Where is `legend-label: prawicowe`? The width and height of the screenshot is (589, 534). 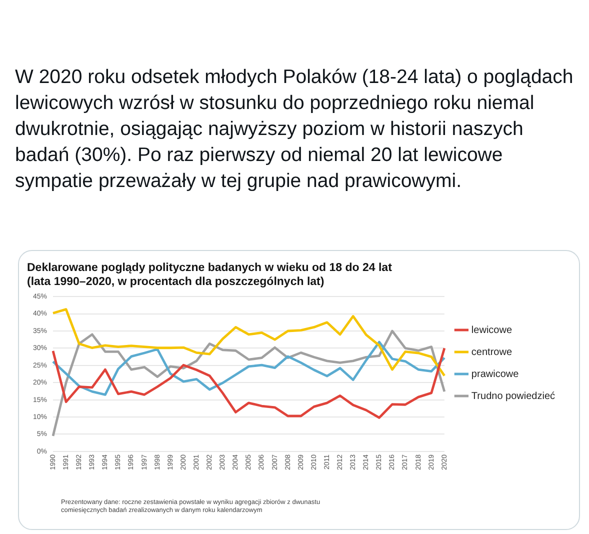
legend-label: prawicowe is located at coordinates (495, 374).